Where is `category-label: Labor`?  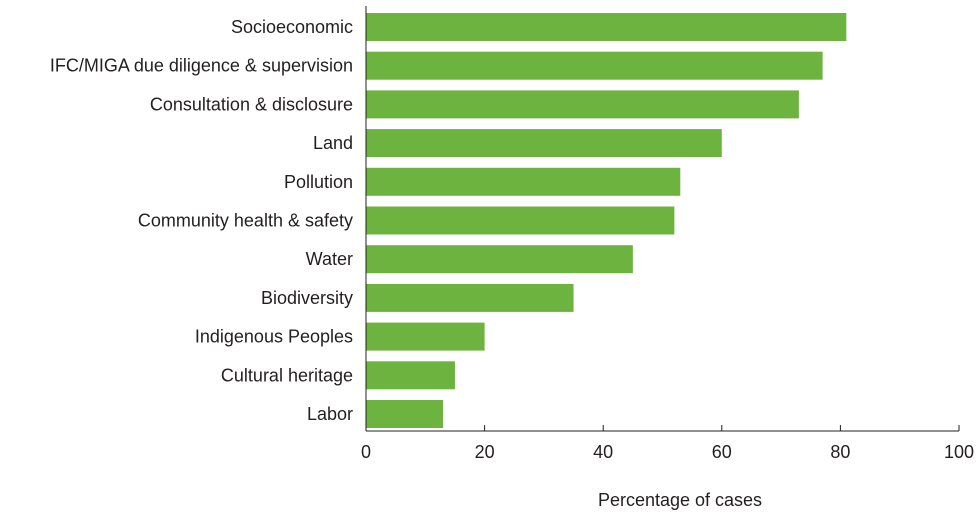
category-label: Labor is located at coordinates (330, 414).